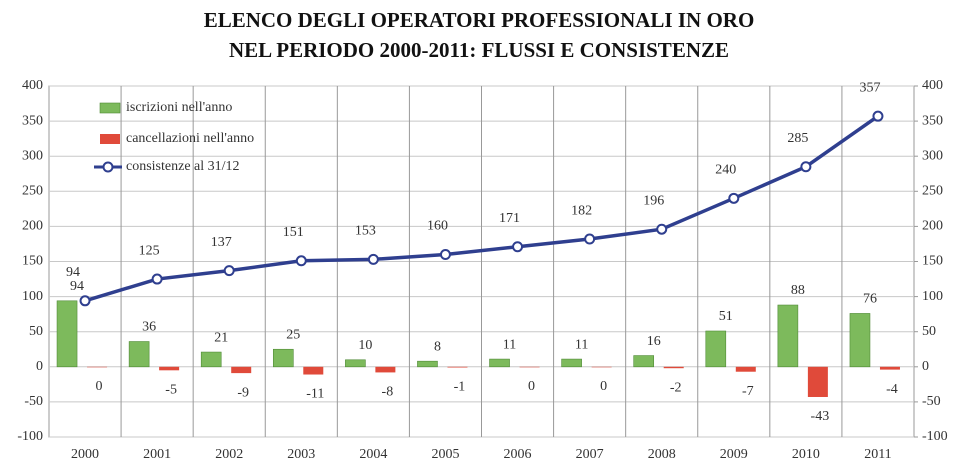 Image resolution: width=958 pixels, height=463 pixels. What do you see at coordinates (748, 391) in the screenshot?
I see `data-label: -7` at bounding box center [748, 391].